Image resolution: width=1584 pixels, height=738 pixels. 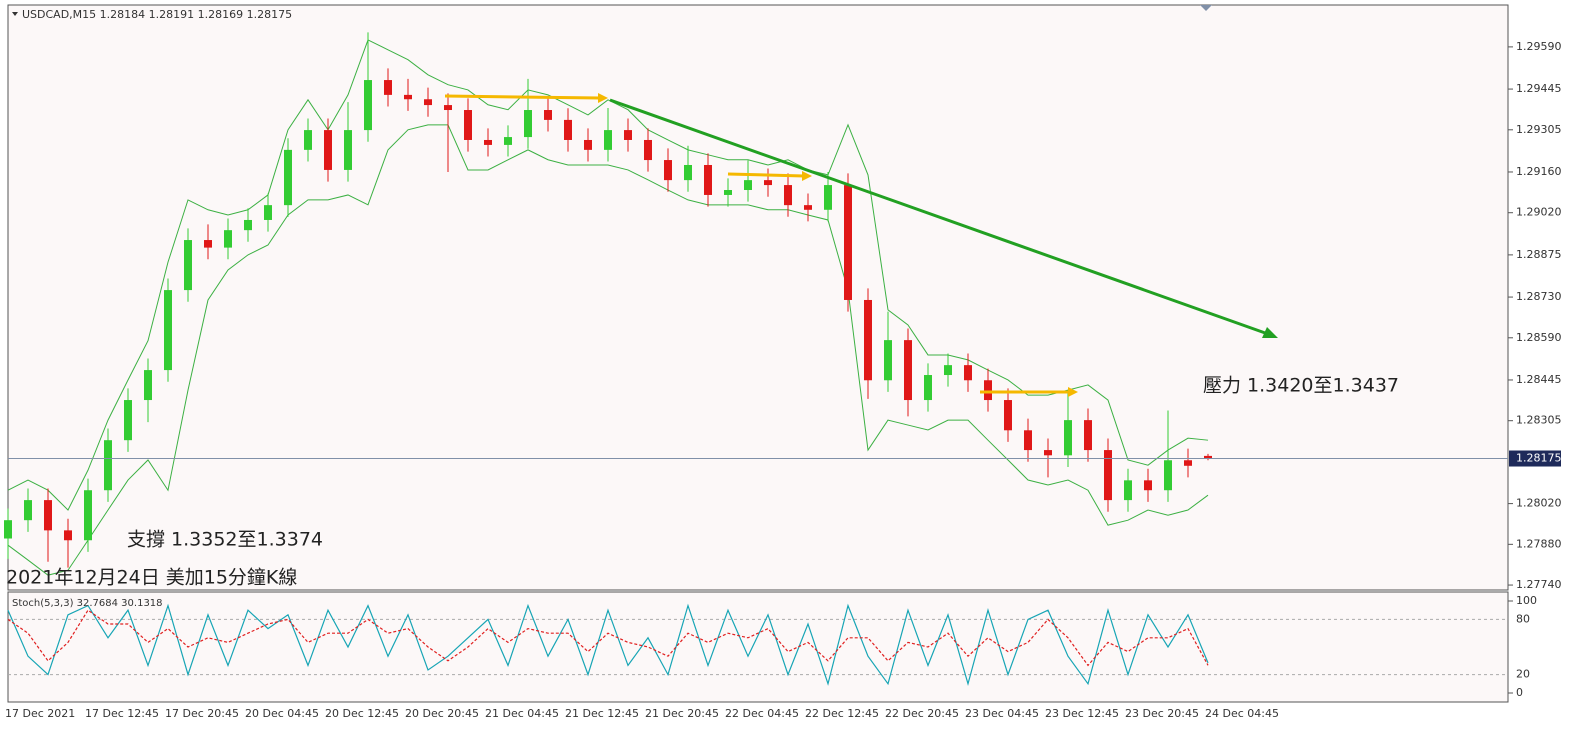 I want to click on stoch-panel, so click(x=758, y=647).